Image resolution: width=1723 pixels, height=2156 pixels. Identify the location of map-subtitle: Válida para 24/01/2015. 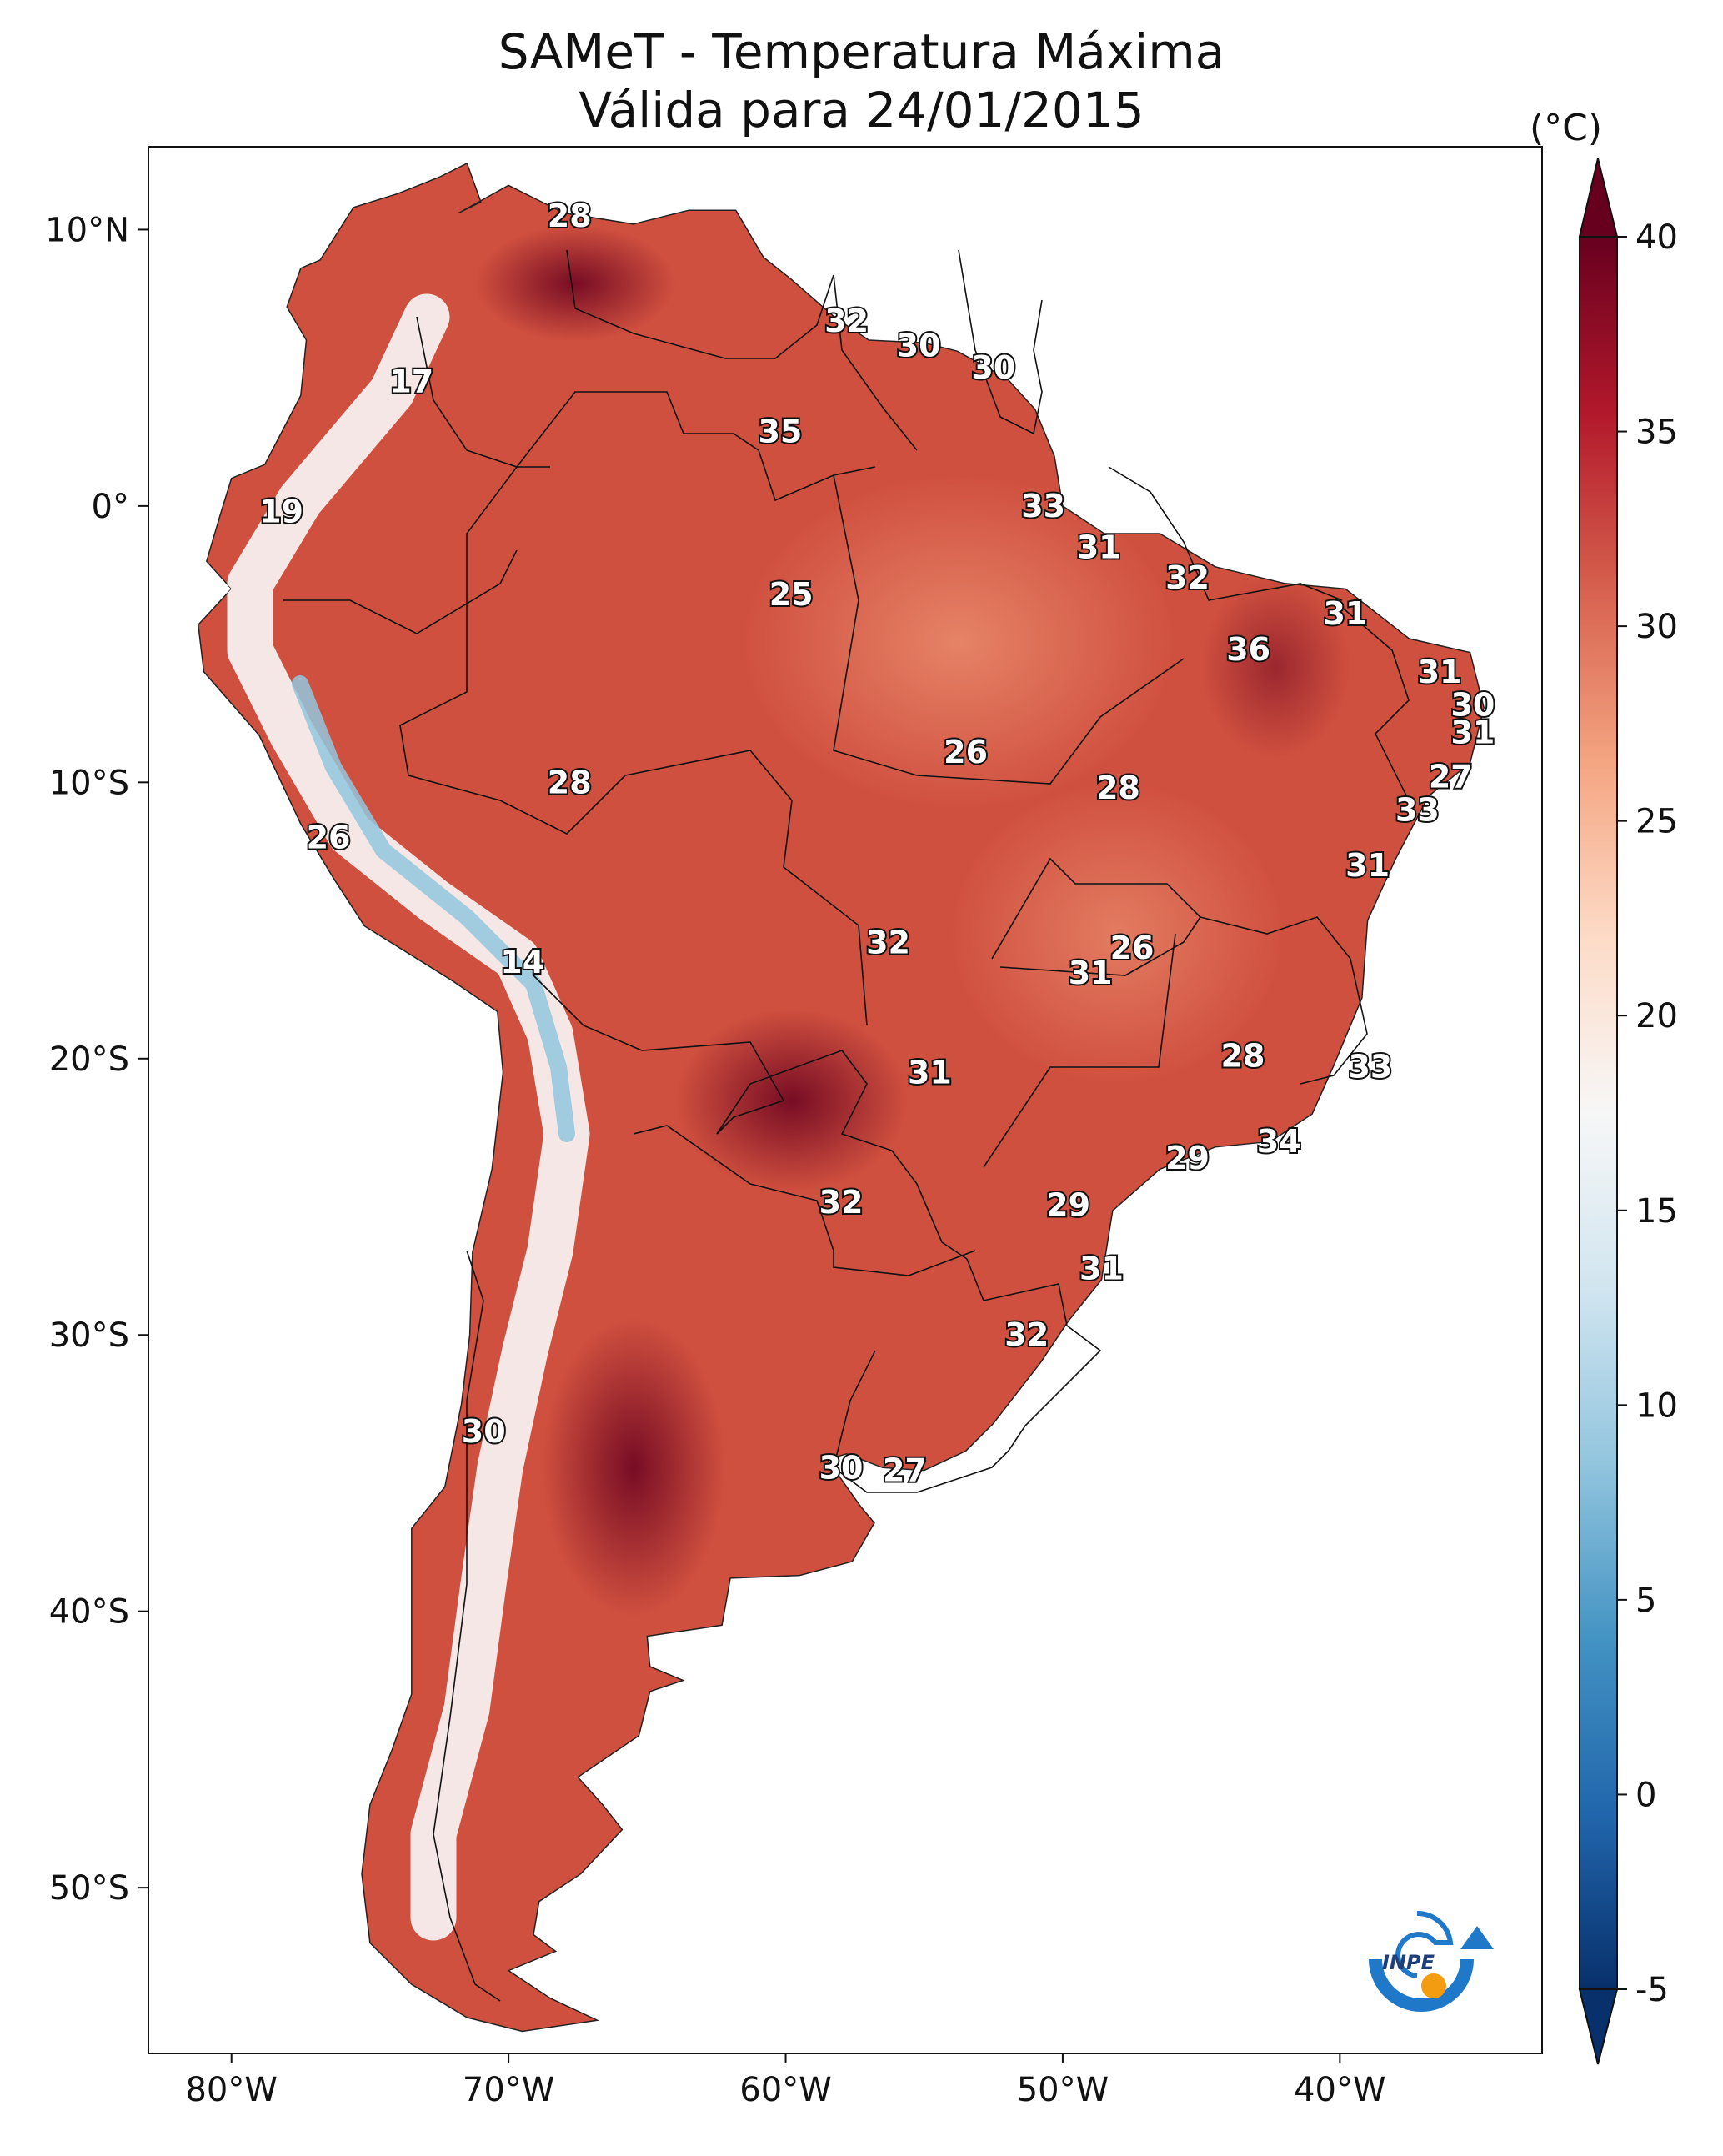
(861, 110).